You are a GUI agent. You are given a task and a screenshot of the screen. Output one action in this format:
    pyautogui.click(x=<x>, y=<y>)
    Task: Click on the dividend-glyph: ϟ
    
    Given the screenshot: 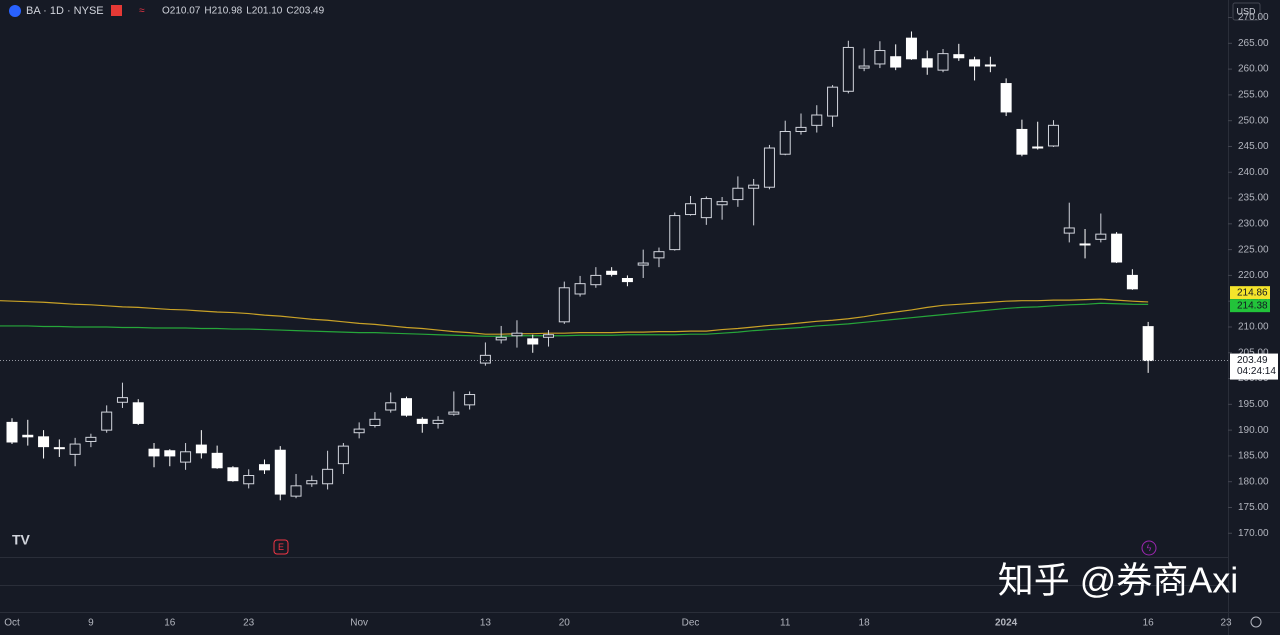 What is the action you would take?
    pyautogui.click(x=1149, y=548)
    